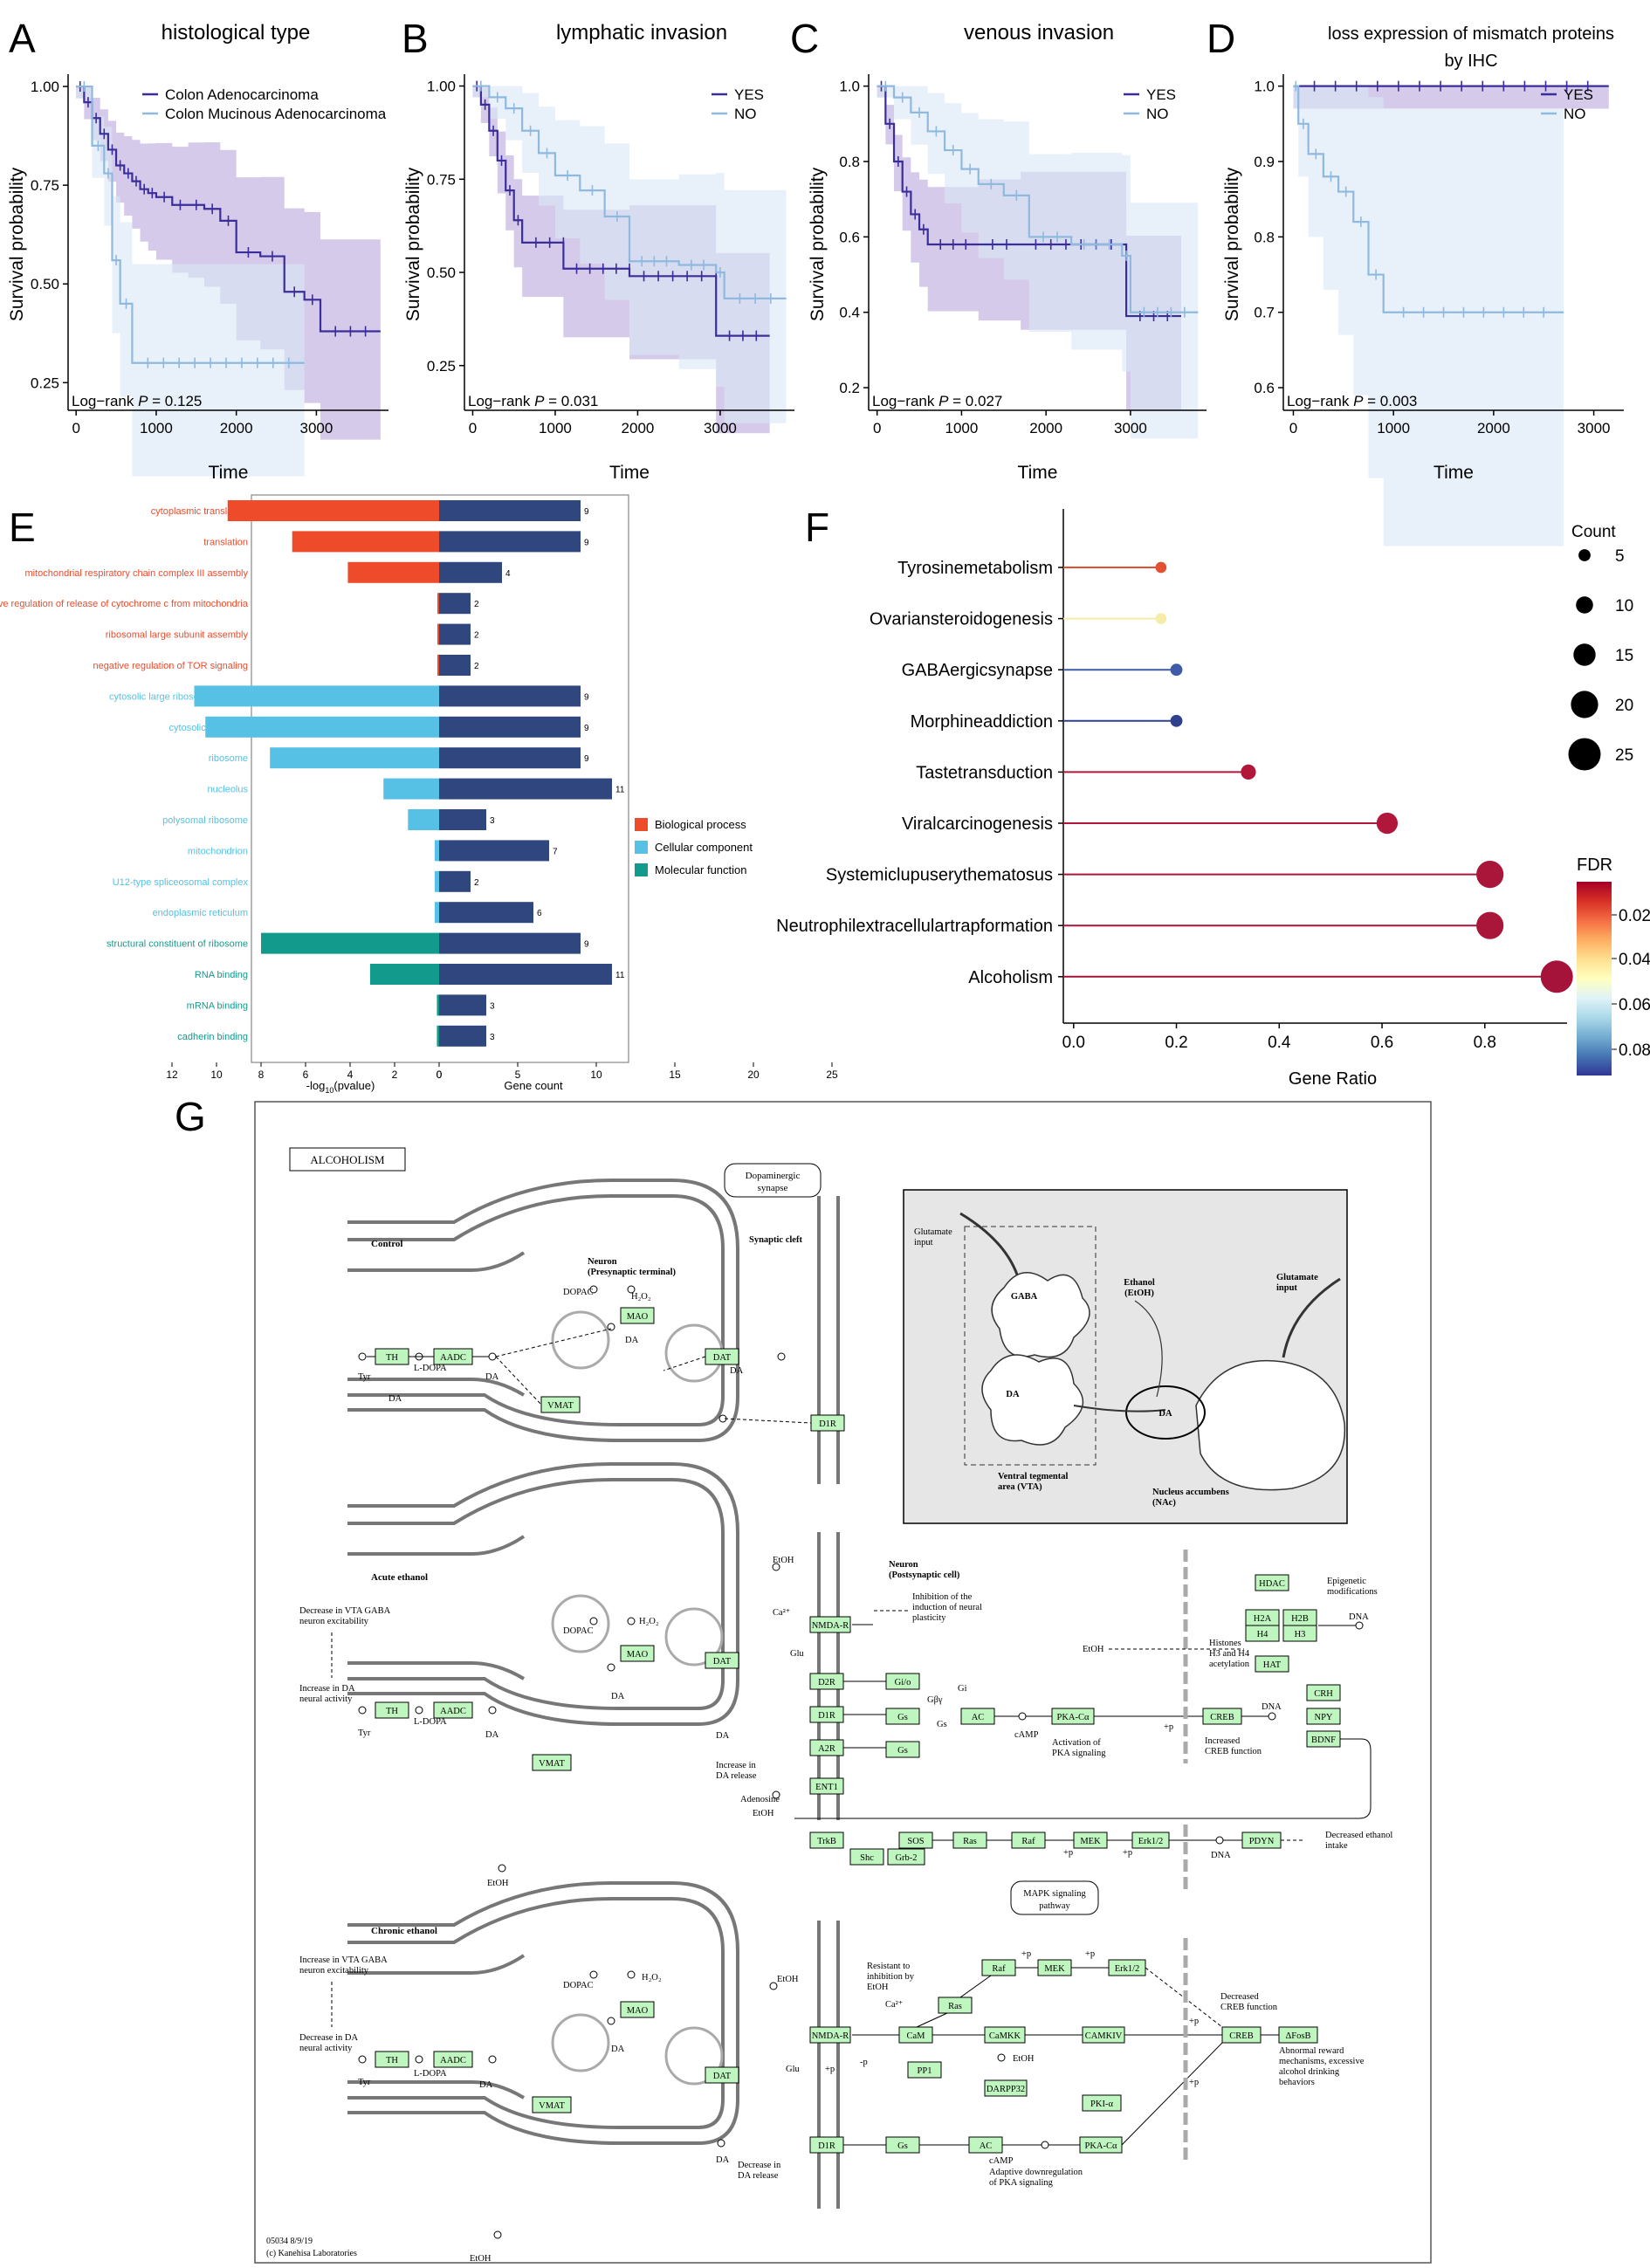  What do you see at coordinates (904, 1565) in the screenshot?
I see `kegg-text: Neuron` at bounding box center [904, 1565].